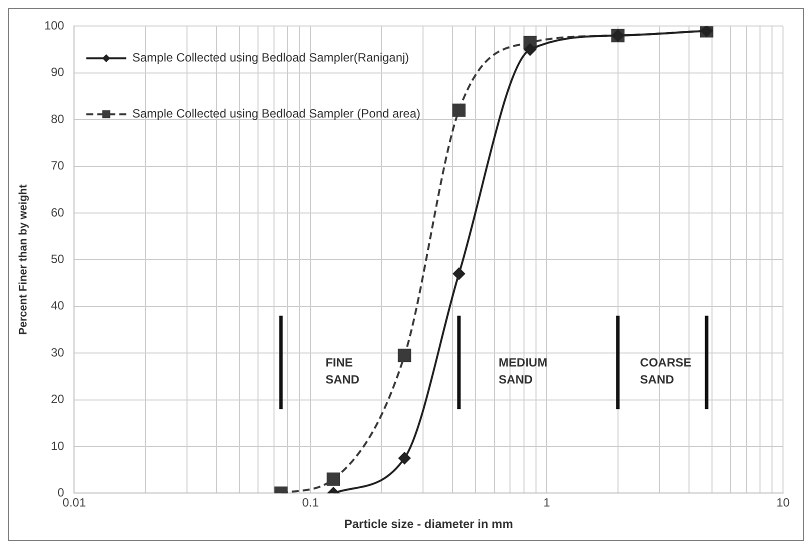 This screenshot has width=812, height=549. What do you see at coordinates (54, 25) in the screenshot?
I see `y-tick-label: 100` at bounding box center [54, 25].